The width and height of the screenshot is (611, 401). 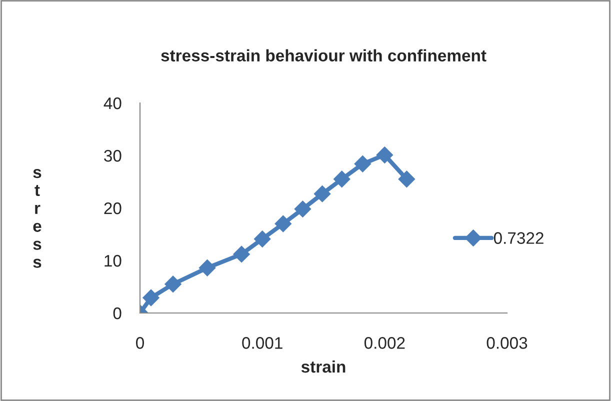 What do you see at coordinates (113, 103) in the screenshot?
I see `y-tick-label: 40` at bounding box center [113, 103].